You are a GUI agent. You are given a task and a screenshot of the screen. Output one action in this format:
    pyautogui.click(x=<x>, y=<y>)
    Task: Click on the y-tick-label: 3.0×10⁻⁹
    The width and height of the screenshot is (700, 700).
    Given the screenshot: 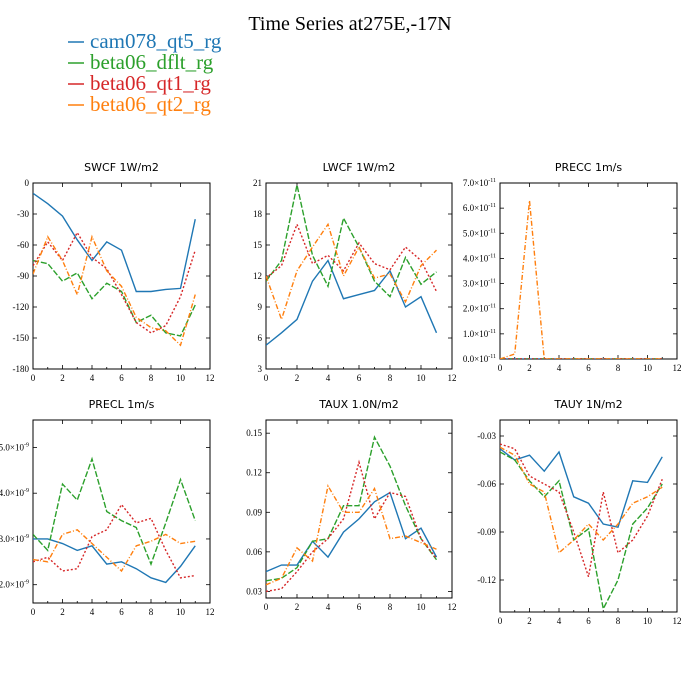 What is the action you would take?
    pyautogui.click(x=14, y=539)
    